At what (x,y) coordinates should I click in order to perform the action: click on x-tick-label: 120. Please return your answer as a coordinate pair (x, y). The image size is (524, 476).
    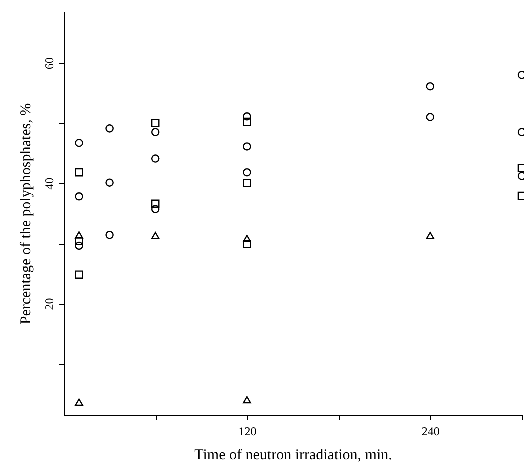
    Looking at the image, I should click on (247, 431).